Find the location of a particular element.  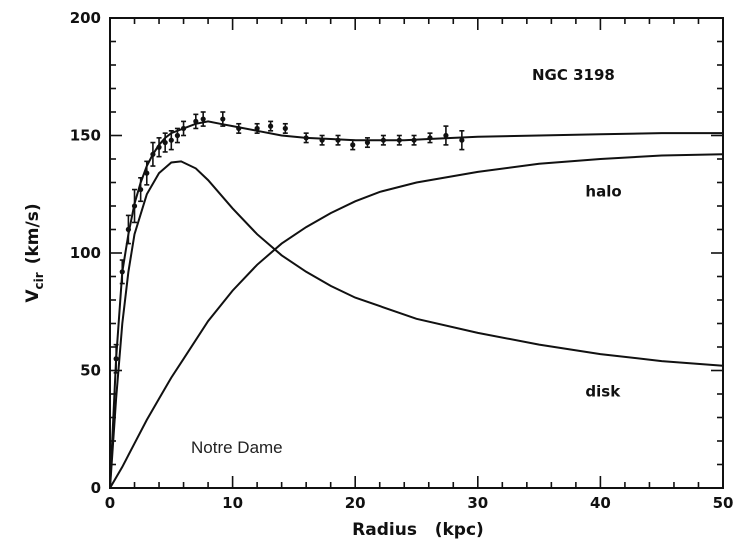

y-axis-title: Vcir (km/s) is located at coordinates (34, 252).